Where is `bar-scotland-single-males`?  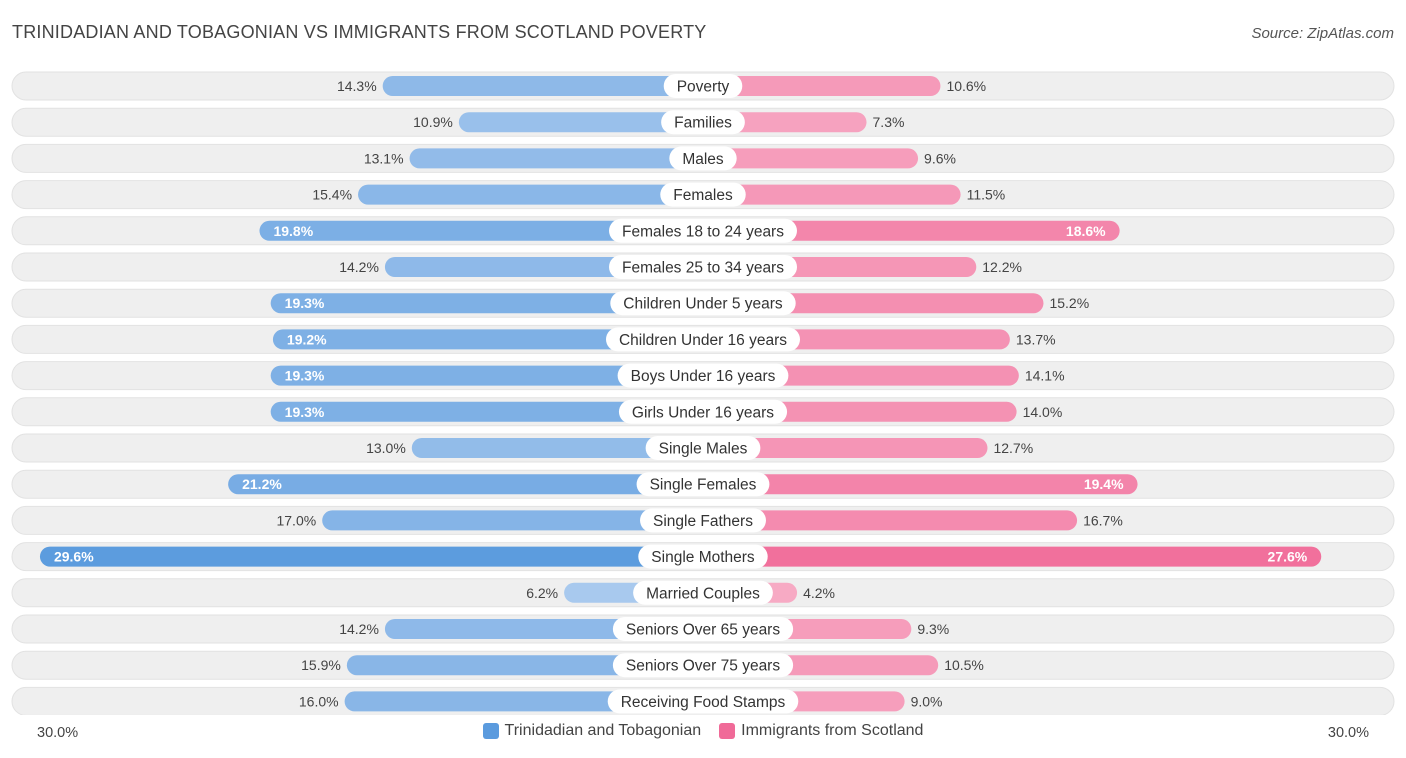 bar-scotland-single-males is located at coordinates (845, 448).